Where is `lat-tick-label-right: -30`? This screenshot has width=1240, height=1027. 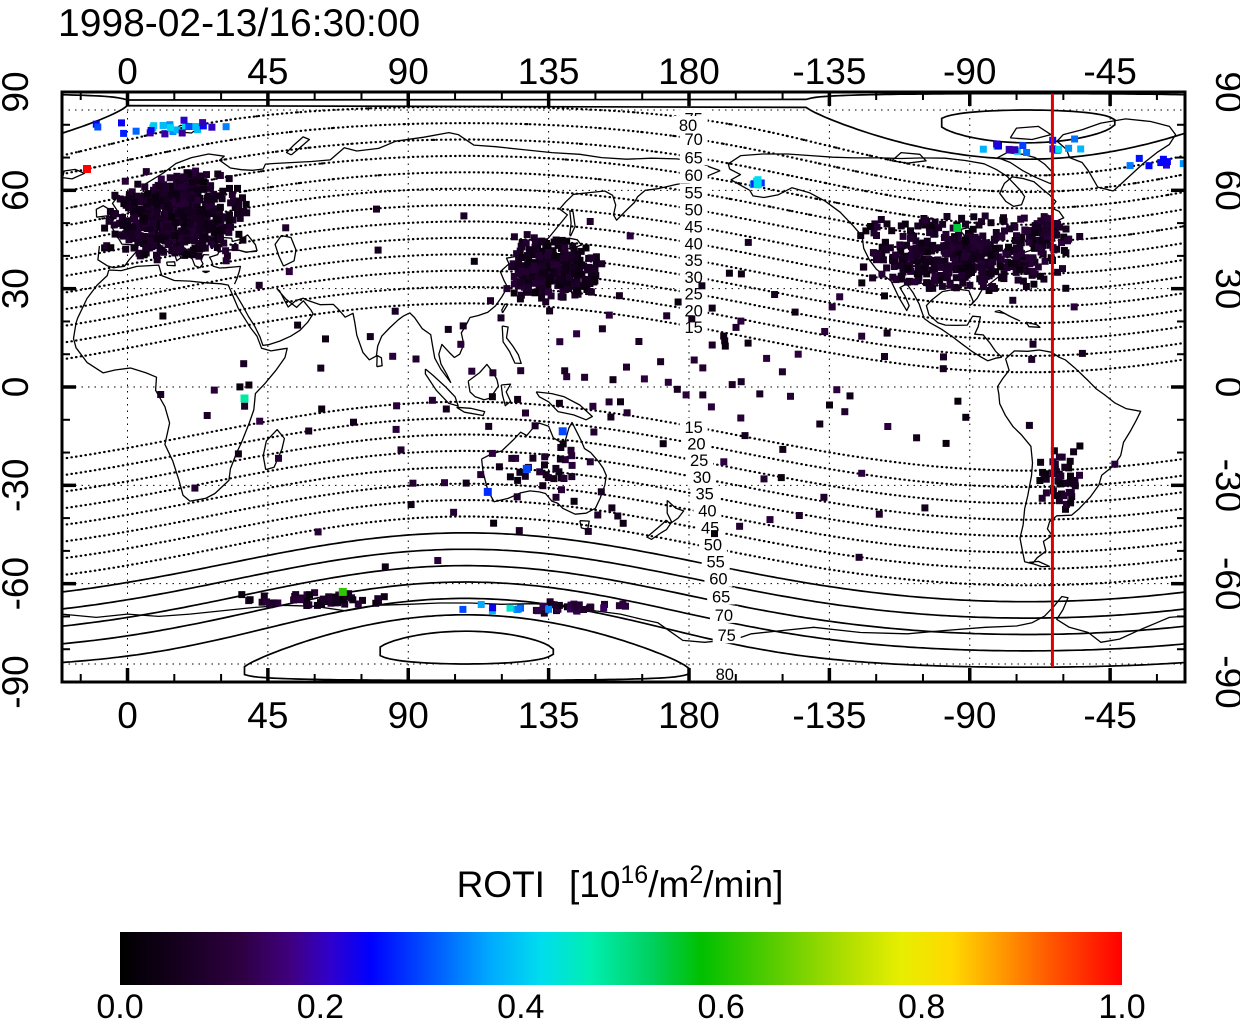
lat-tick-label-right: -30 is located at coordinates (1224, 485).